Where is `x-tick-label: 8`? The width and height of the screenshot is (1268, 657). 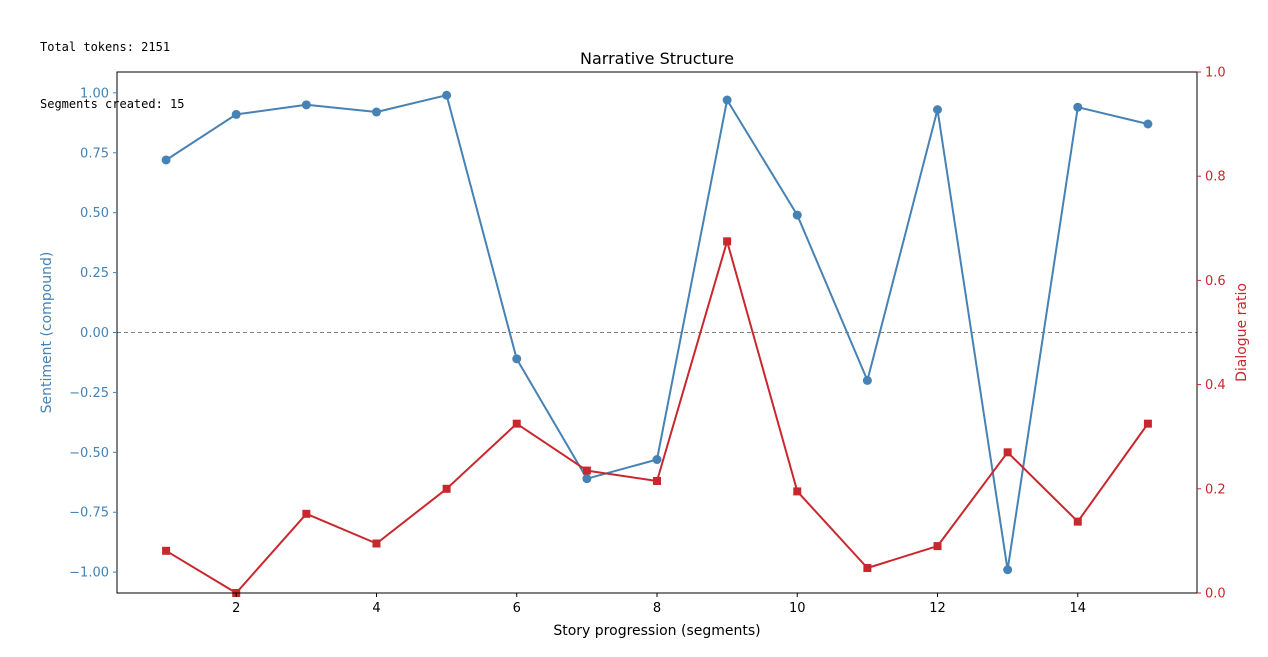 x-tick-label: 8 is located at coordinates (657, 608).